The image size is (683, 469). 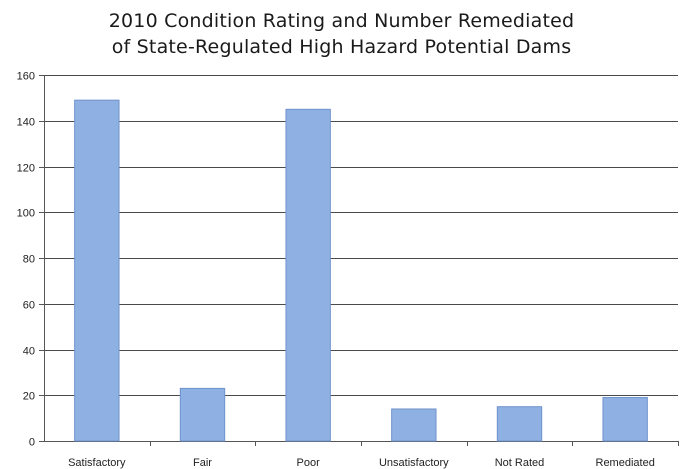 I want to click on x-category-label: Not Rated, so click(x=520, y=463).